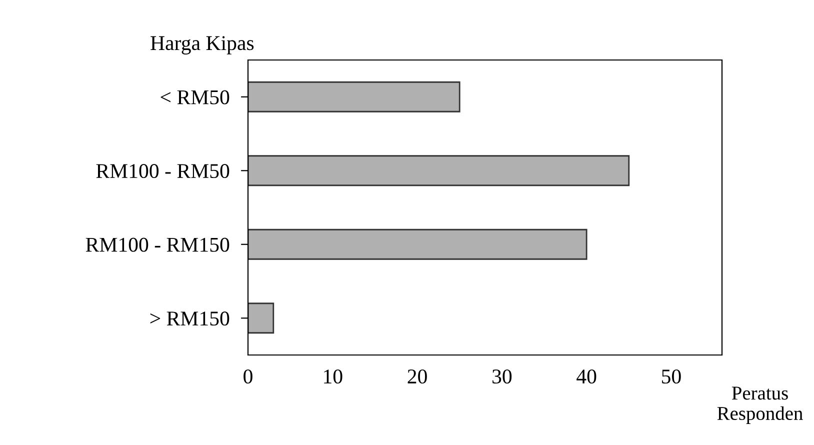 Image resolution: width=814 pixels, height=445 pixels. Describe the element at coordinates (417, 376) in the screenshot. I see `x-tick-label: 20` at that location.